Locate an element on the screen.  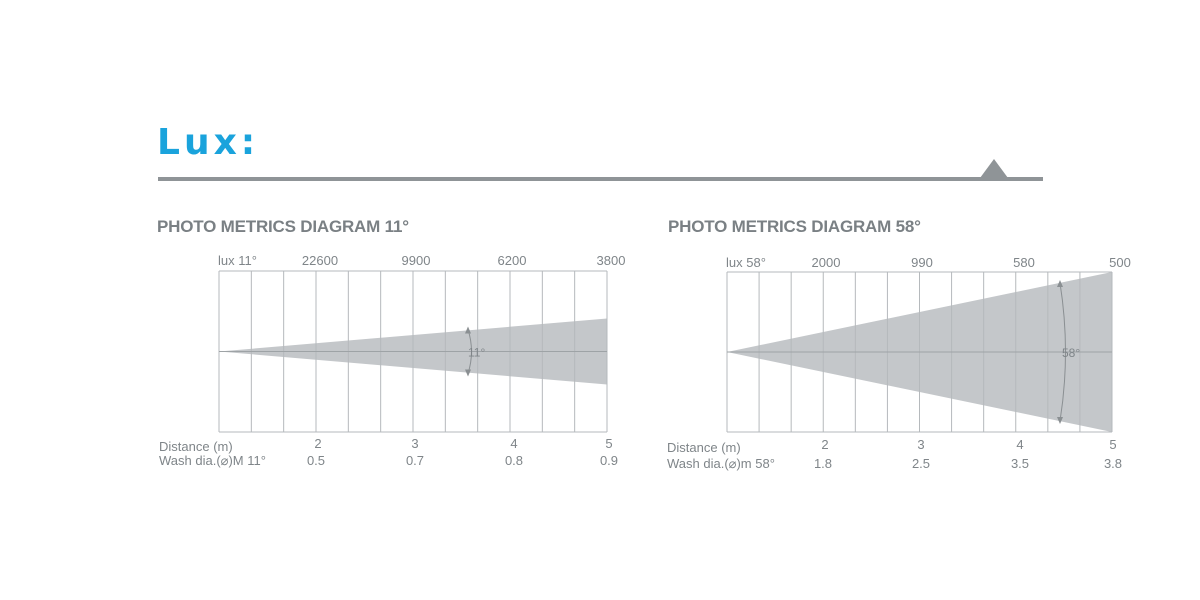
beam-angle-label-58: 58° is located at coordinates (1071, 353).